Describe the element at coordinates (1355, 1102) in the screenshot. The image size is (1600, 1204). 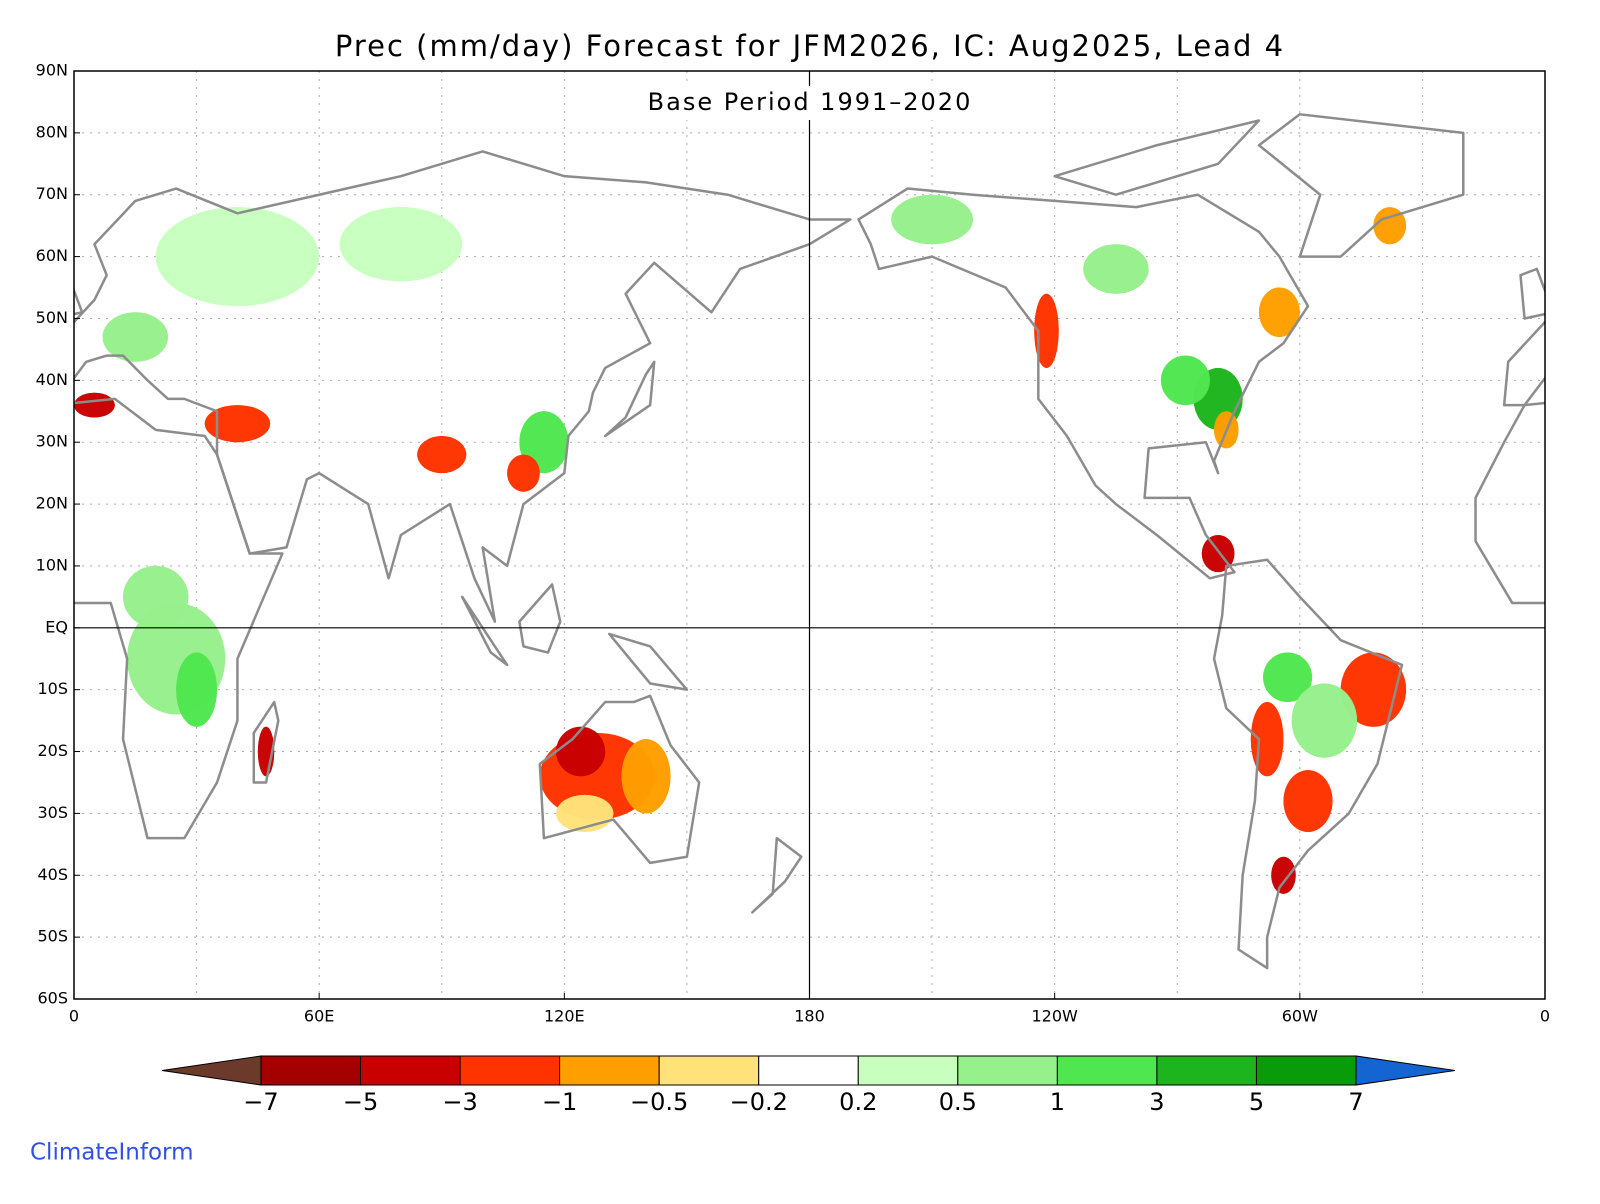
I see `colorbar-label: 7` at that location.